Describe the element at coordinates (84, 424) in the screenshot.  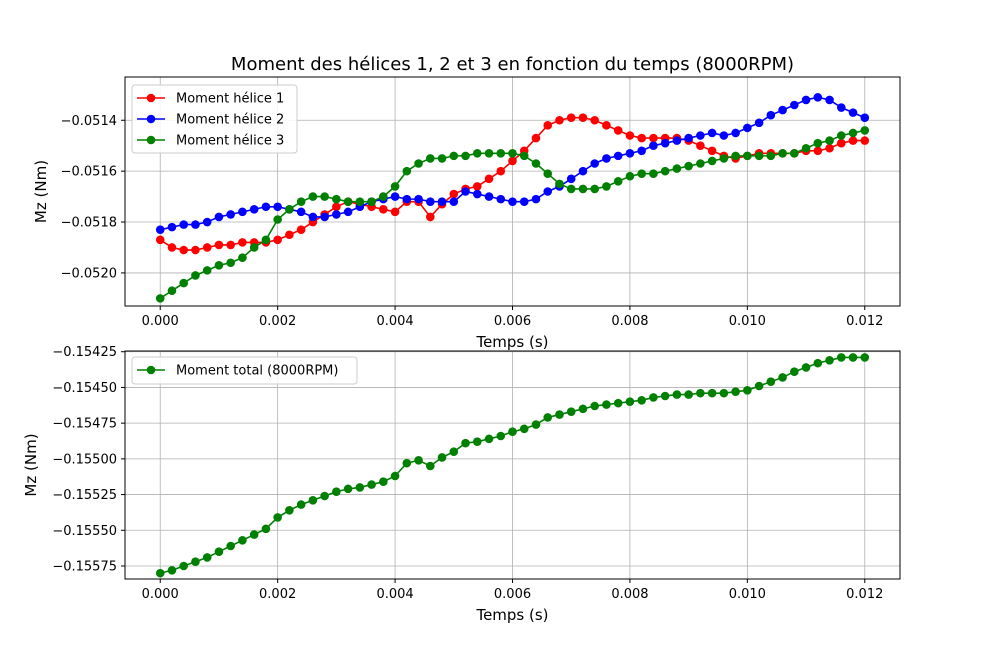
I see `y-tick-label: −0.15475` at that location.